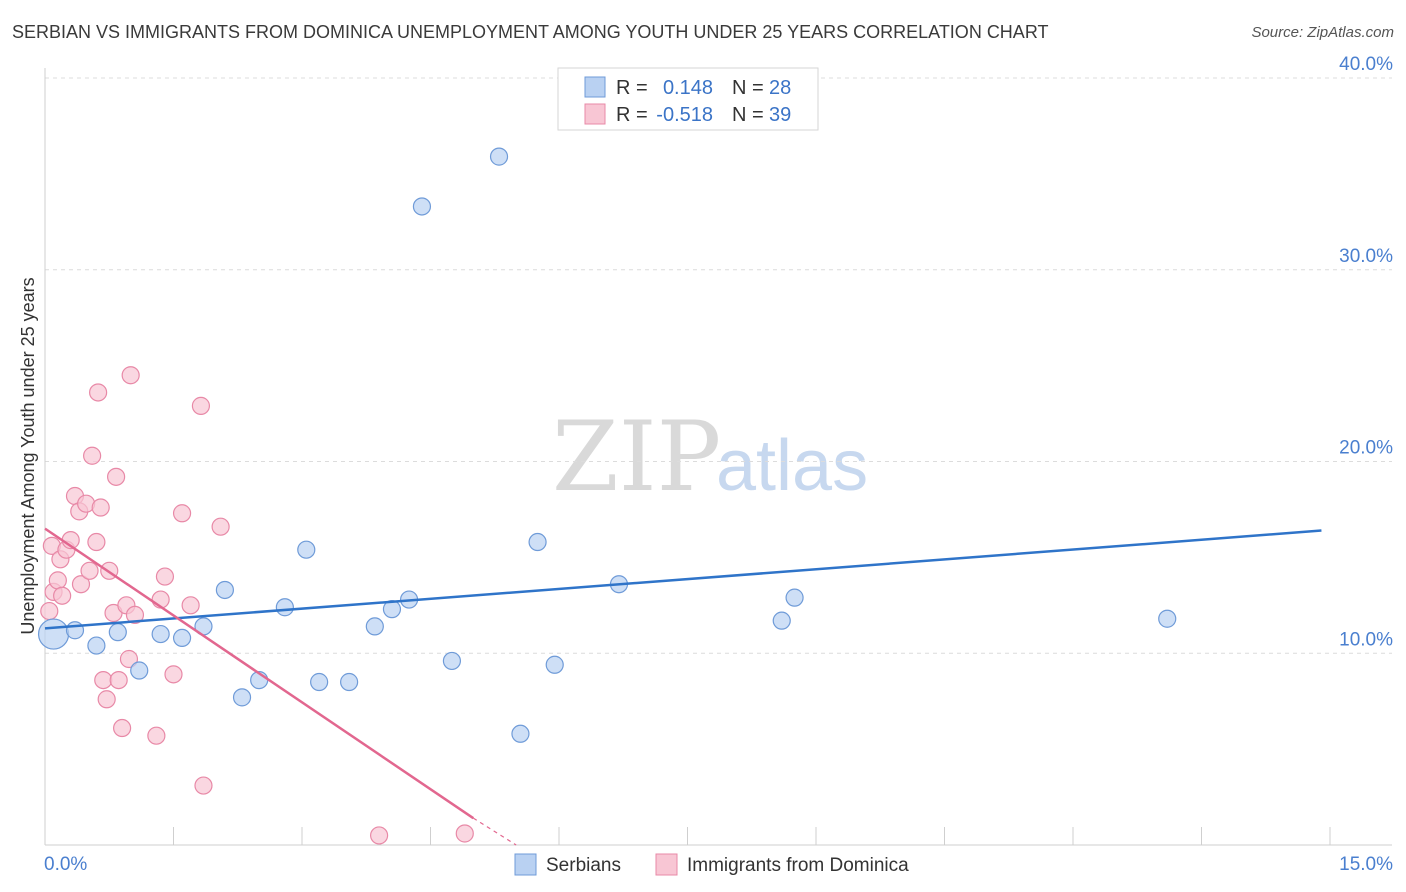 The width and height of the screenshot is (1406, 892). I want to click on bottom-legend-swatch-serbians, so click(525, 864).